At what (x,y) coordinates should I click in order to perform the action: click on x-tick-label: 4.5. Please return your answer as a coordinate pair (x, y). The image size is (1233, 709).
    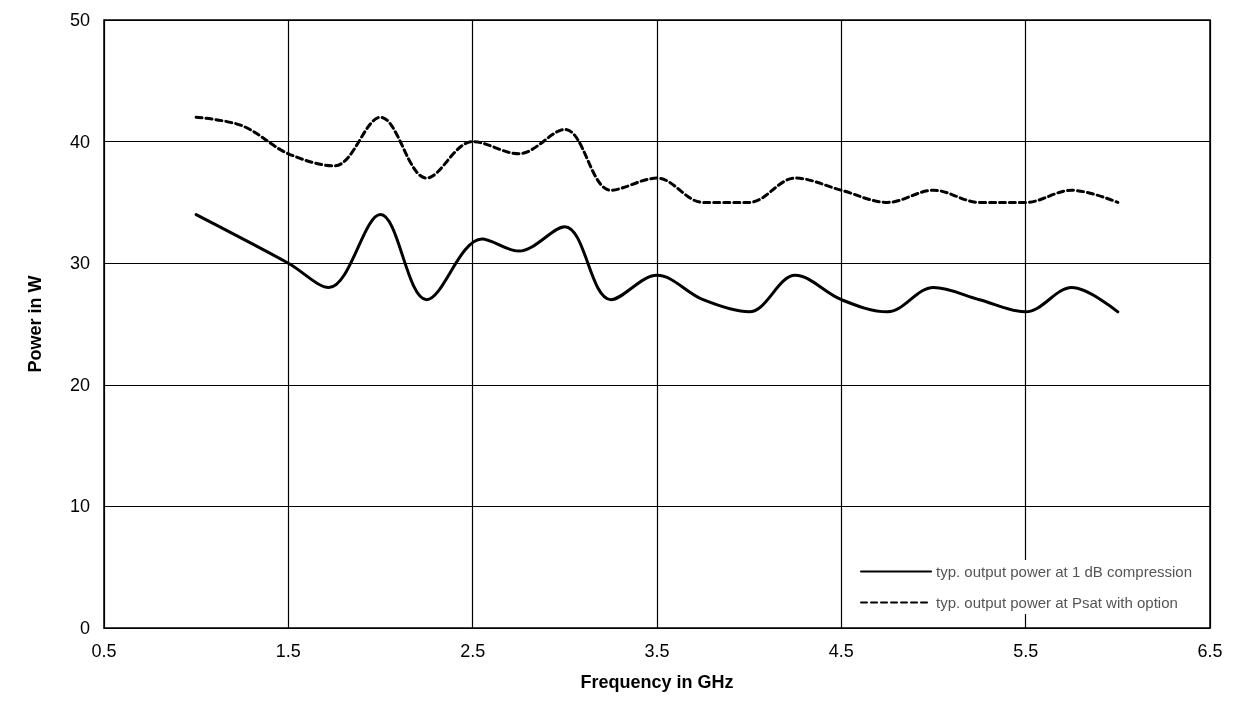
    Looking at the image, I should click on (841, 651).